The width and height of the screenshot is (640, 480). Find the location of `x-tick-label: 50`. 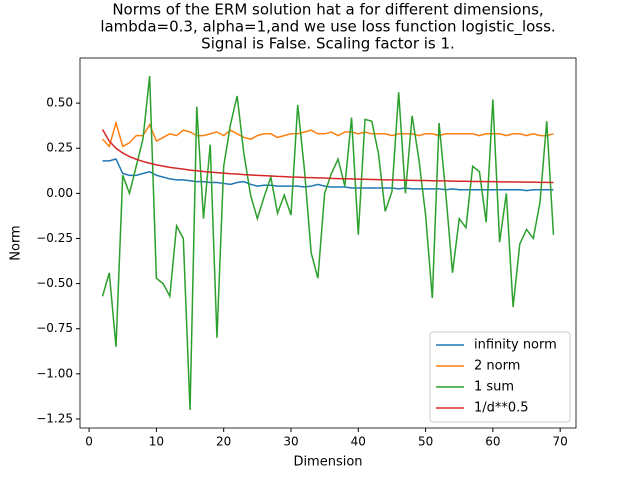

x-tick-label: 50 is located at coordinates (425, 442).